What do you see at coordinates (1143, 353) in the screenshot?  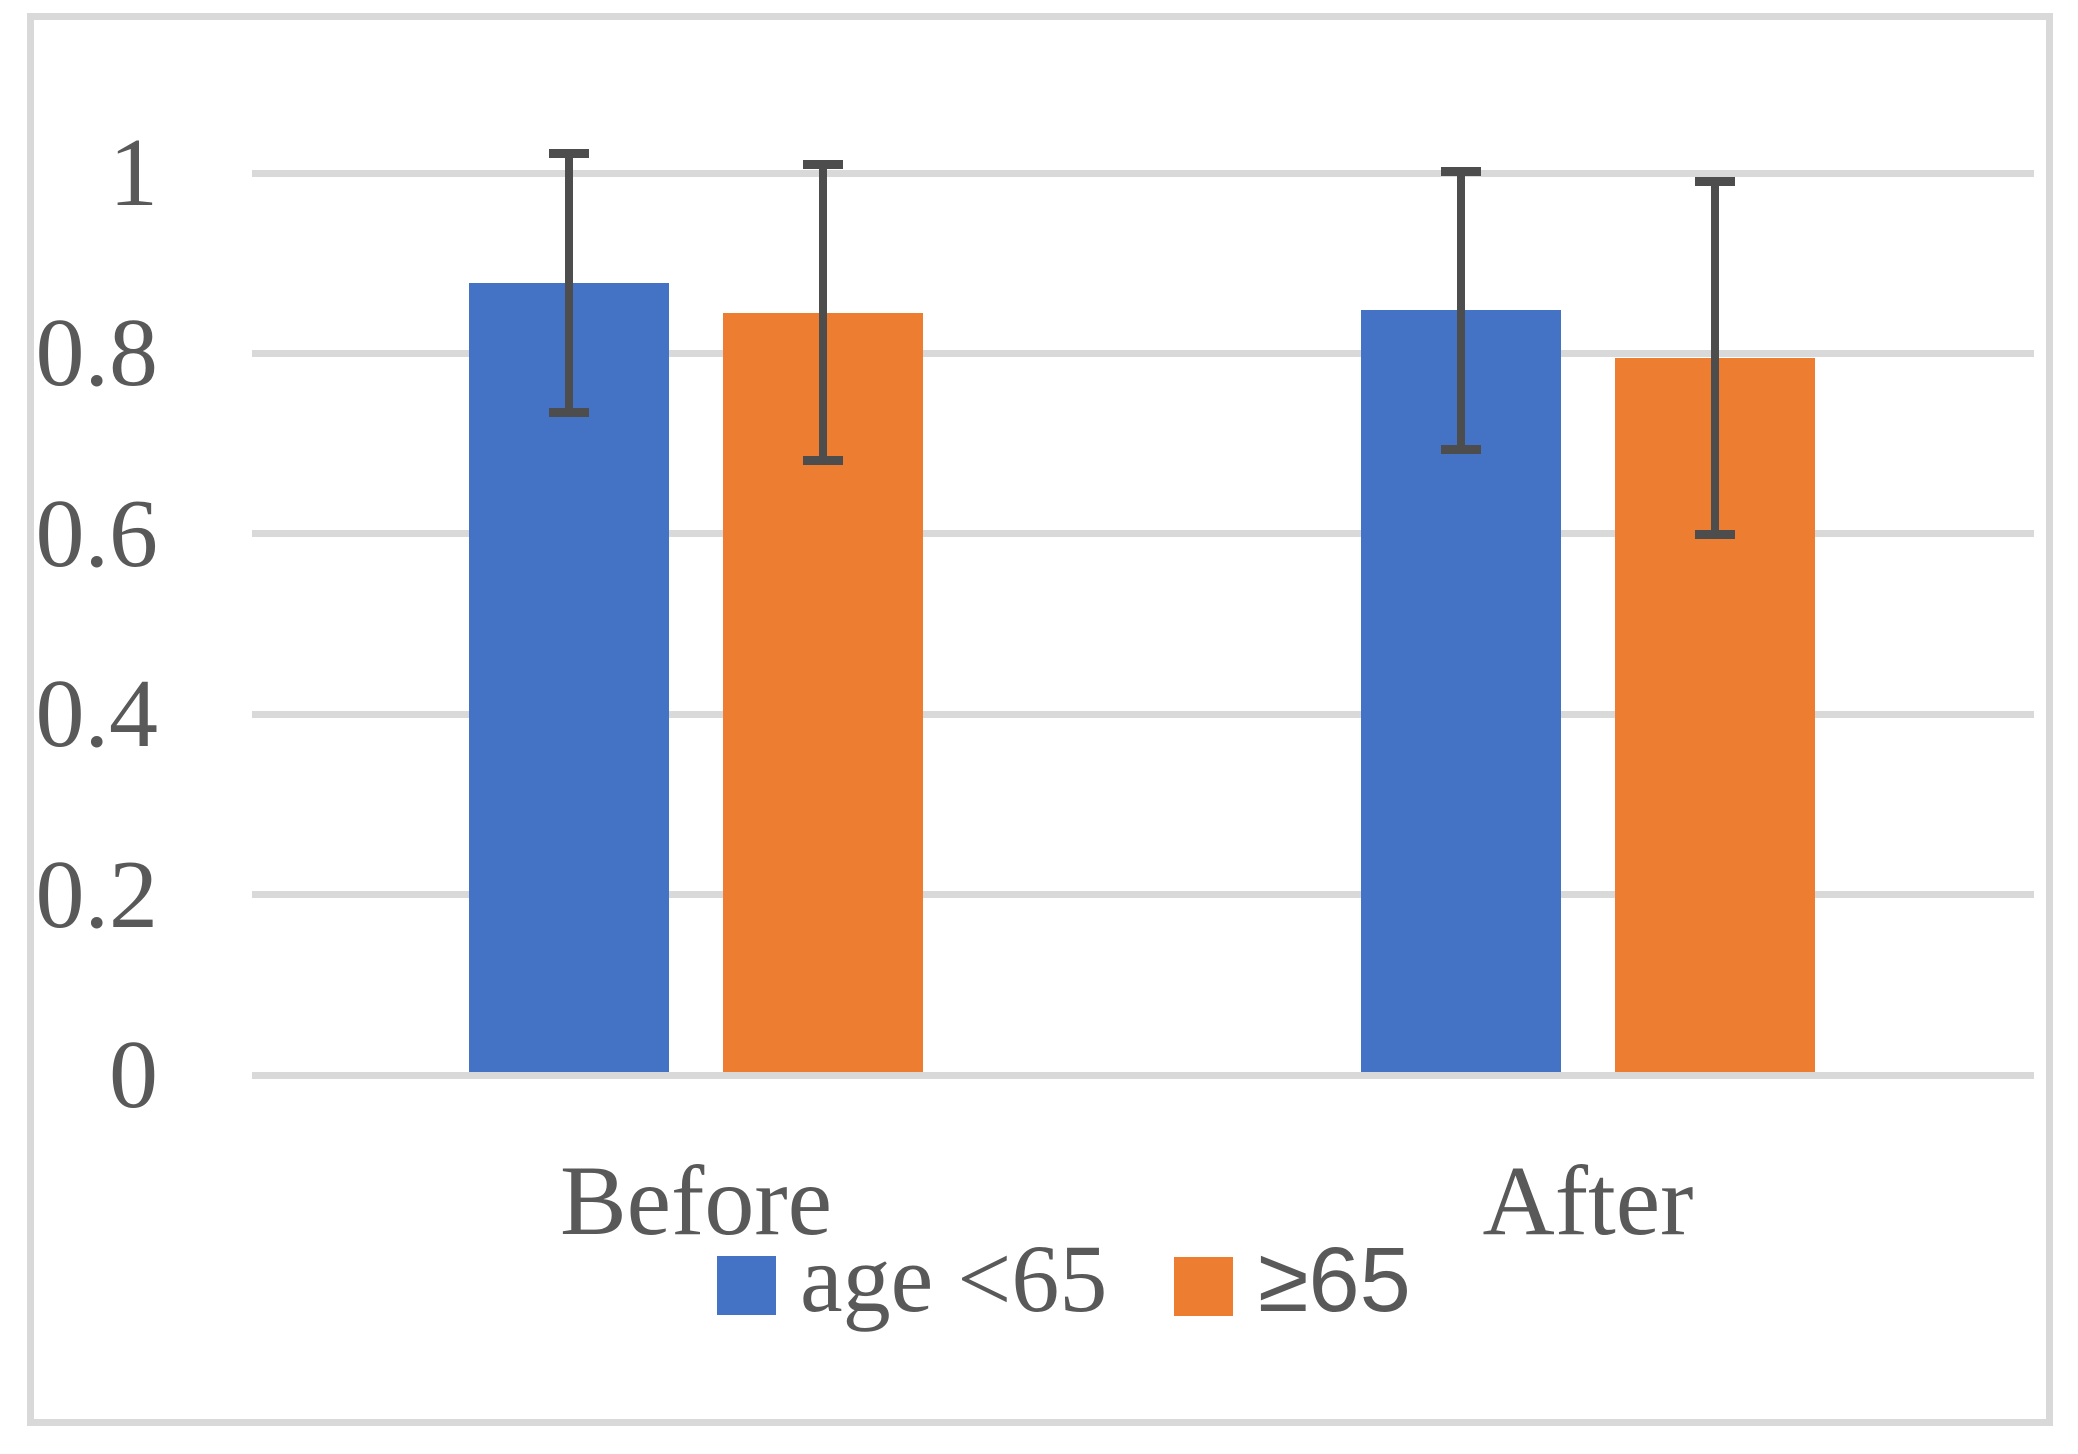 I see `gridline-y-0.8` at bounding box center [1143, 353].